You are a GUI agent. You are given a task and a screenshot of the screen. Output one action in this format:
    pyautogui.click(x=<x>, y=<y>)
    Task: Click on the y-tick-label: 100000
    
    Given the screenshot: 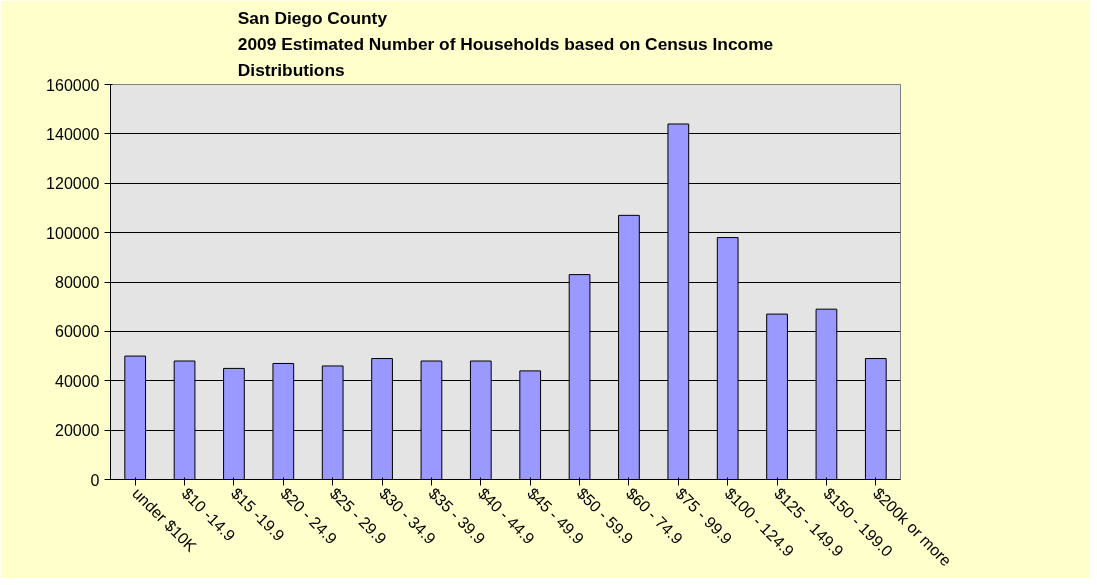 What is the action you would take?
    pyautogui.click(x=73, y=233)
    